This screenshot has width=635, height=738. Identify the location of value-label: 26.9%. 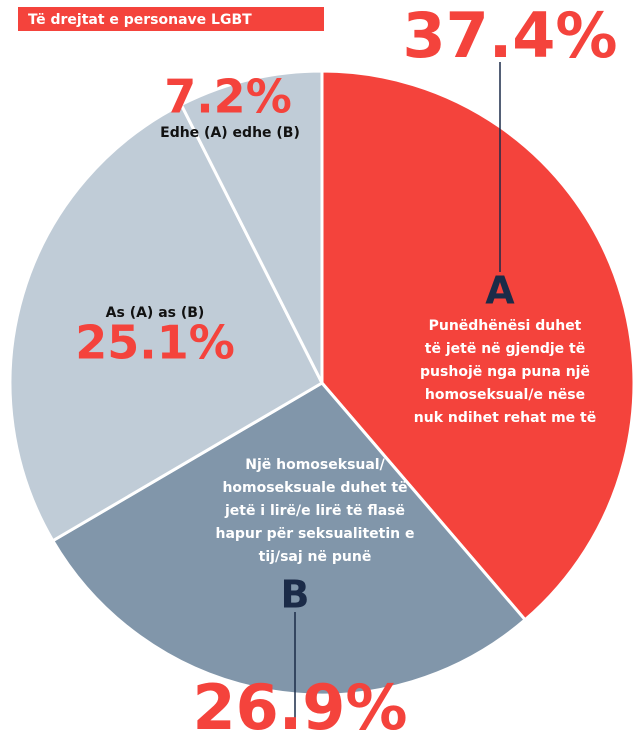
(299, 704).